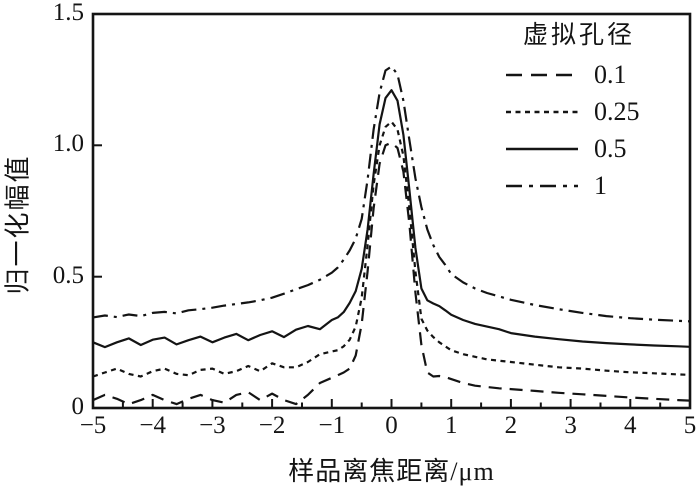 This screenshot has width=700, height=492. What do you see at coordinates (68, 13) in the screenshot?
I see `y-tick-label: 1.5` at bounding box center [68, 13].